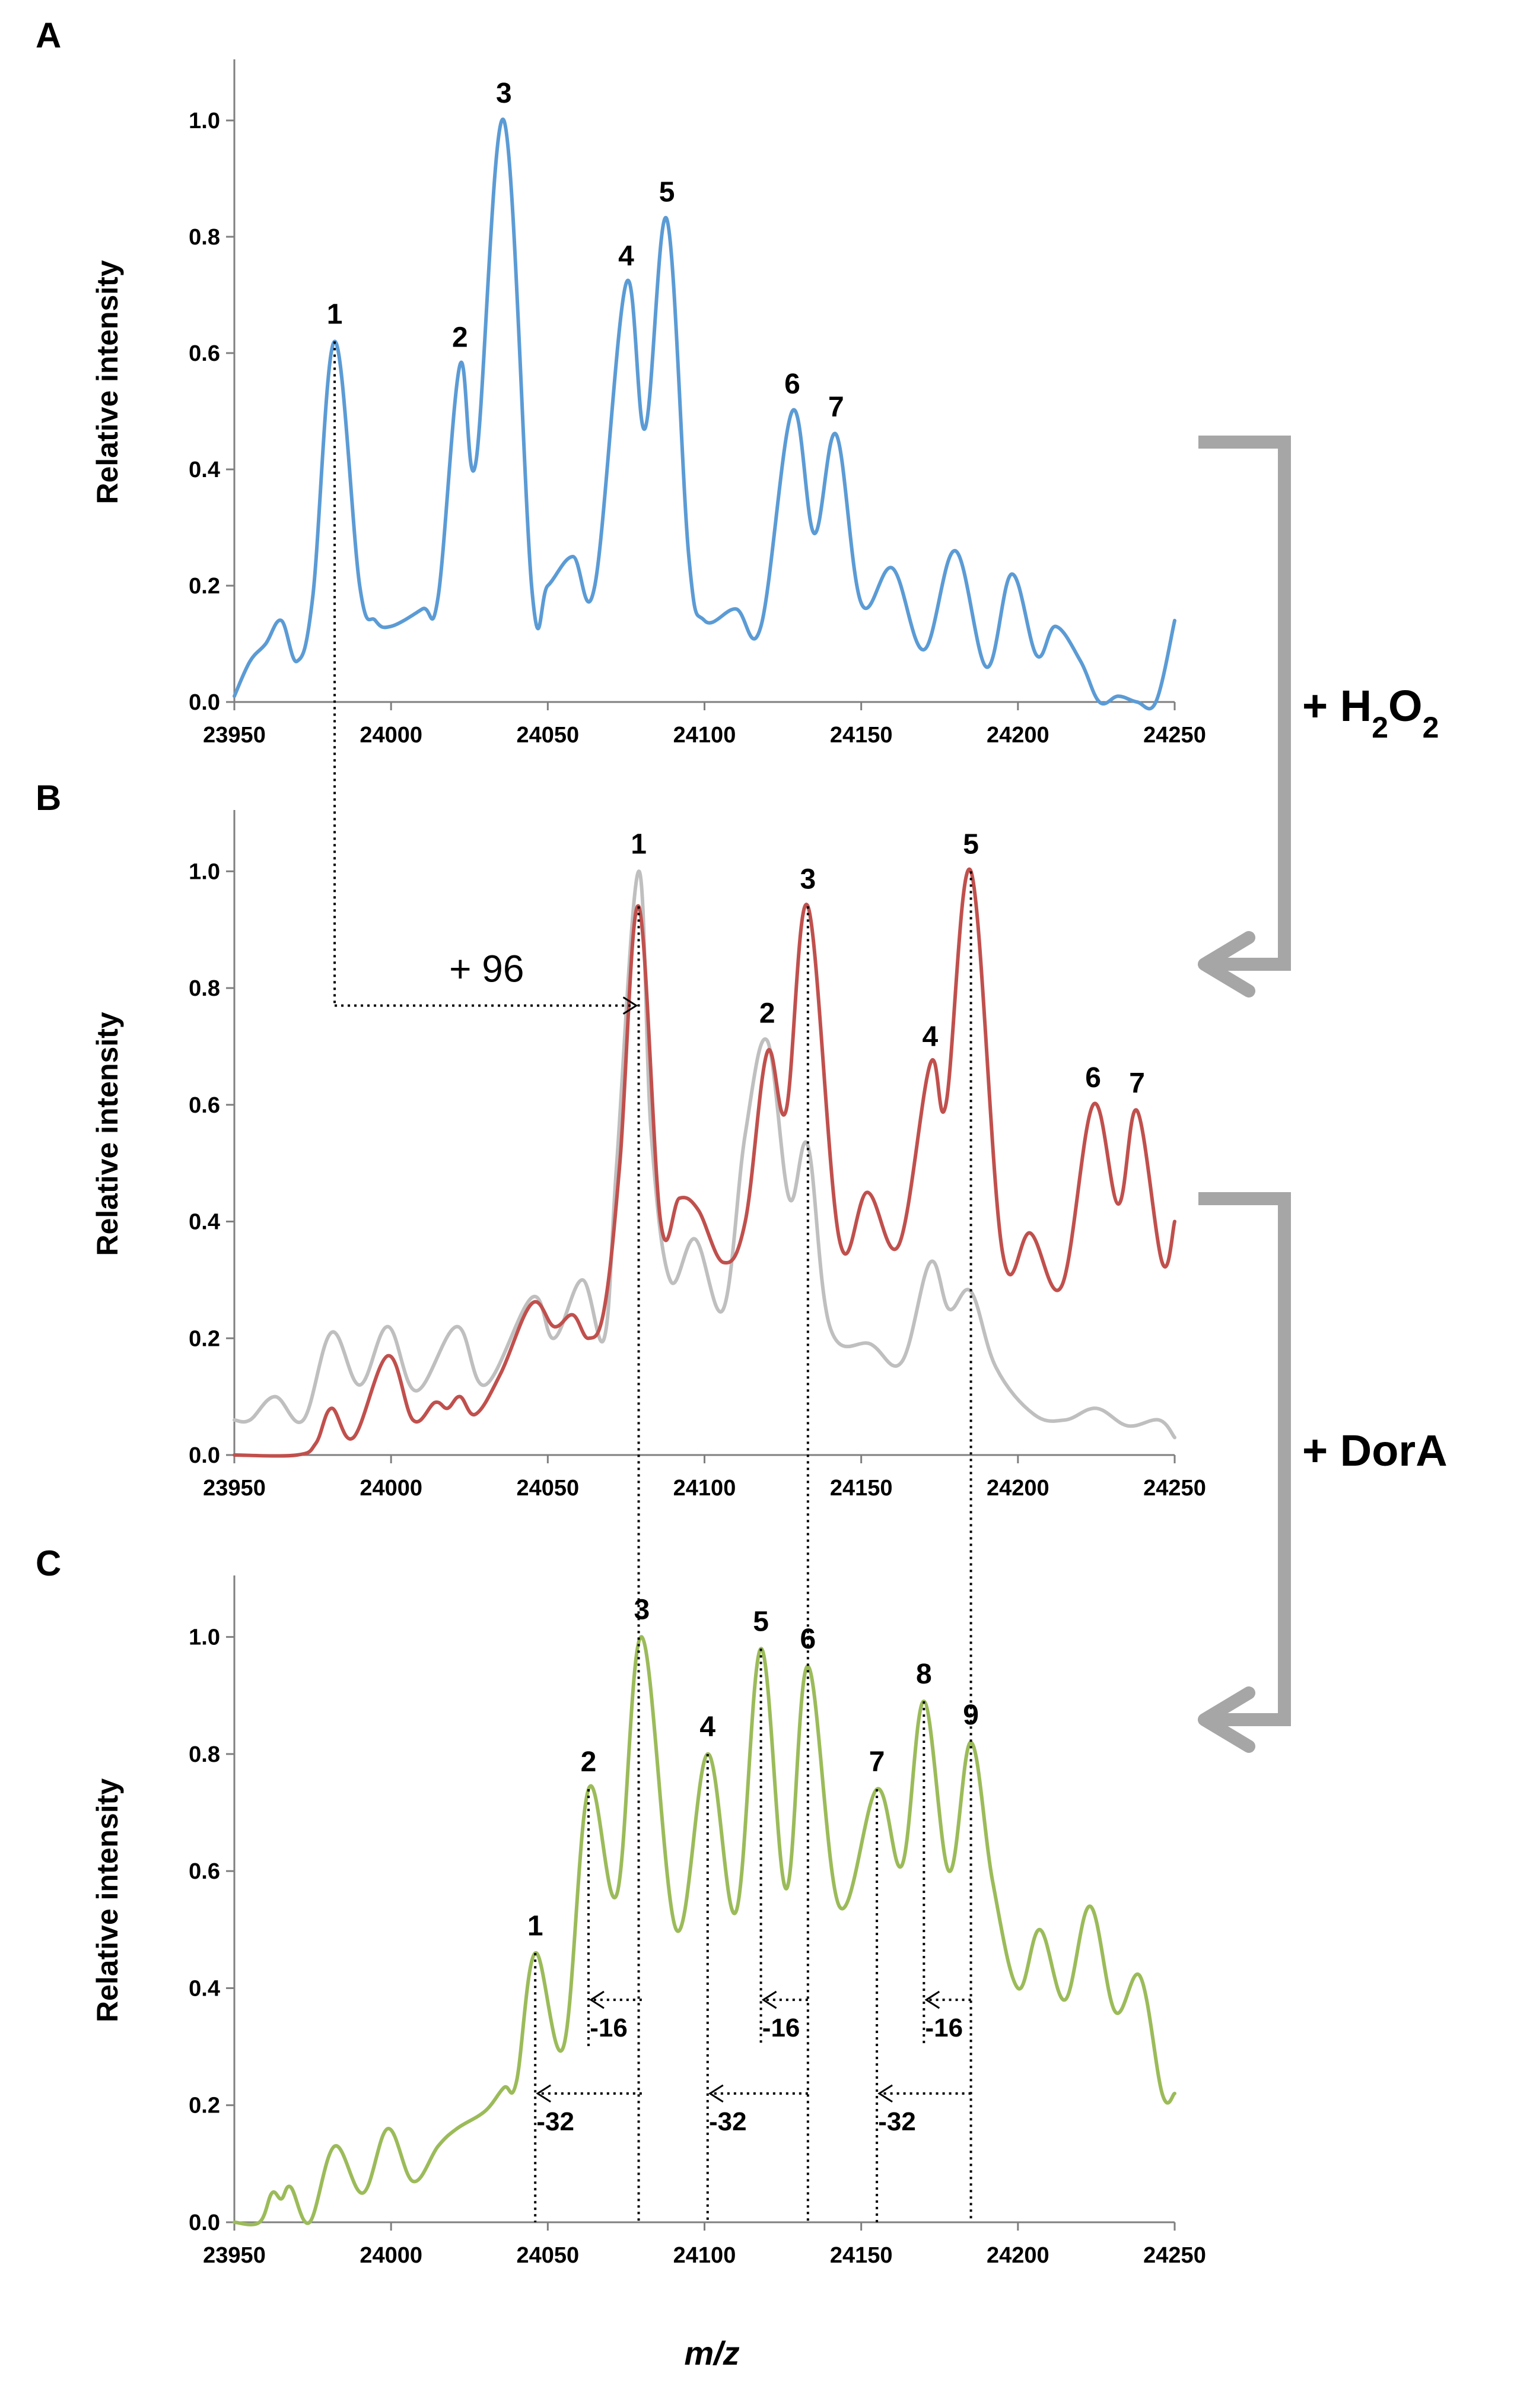  I want to click on label-h2o2: + H2O2, so click(1370, 713).